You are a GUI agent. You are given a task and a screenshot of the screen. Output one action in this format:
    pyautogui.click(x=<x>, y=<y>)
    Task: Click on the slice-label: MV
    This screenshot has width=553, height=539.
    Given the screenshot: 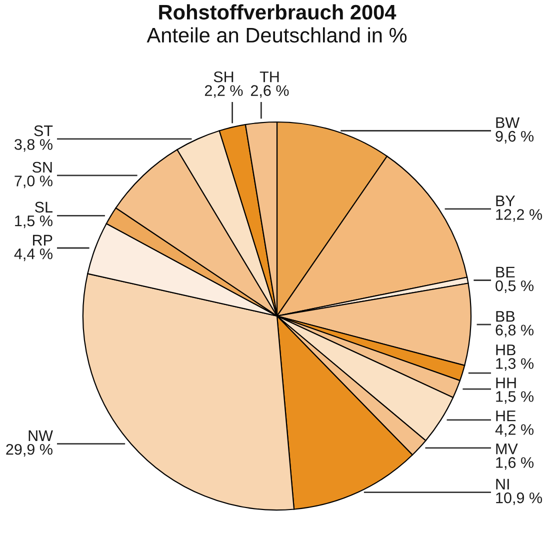 What is the action you would take?
    pyautogui.click(x=507, y=449)
    